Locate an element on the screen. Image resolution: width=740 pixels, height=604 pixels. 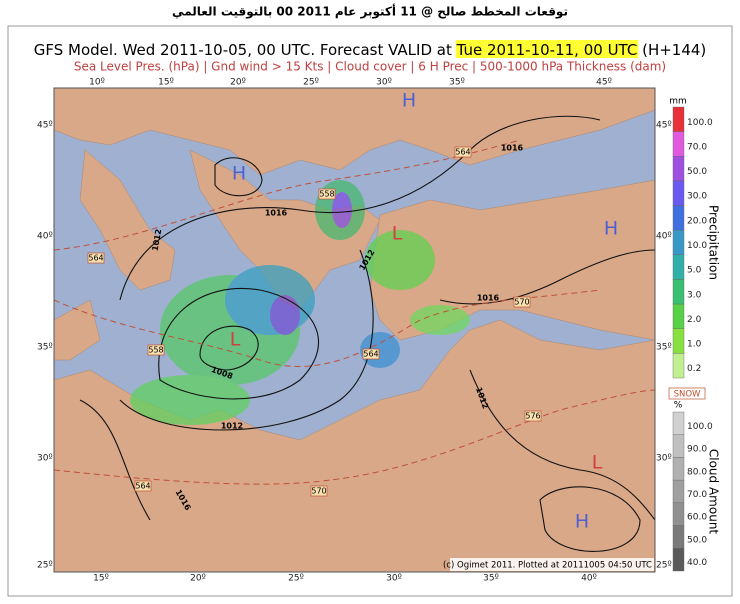
title-suffix: (H+144) is located at coordinates (671, 50).